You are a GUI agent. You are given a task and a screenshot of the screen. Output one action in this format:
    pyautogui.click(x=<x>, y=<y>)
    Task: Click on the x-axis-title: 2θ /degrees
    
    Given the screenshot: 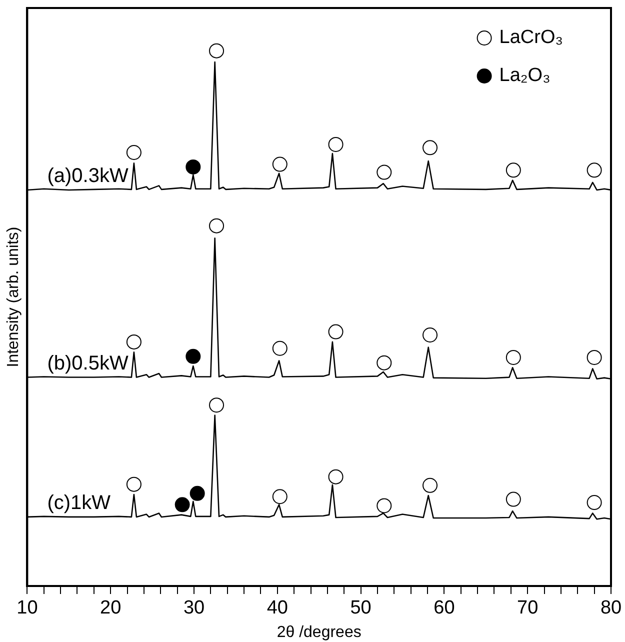 What is the action you would take?
    pyautogui.click(x=319, y=632)
    